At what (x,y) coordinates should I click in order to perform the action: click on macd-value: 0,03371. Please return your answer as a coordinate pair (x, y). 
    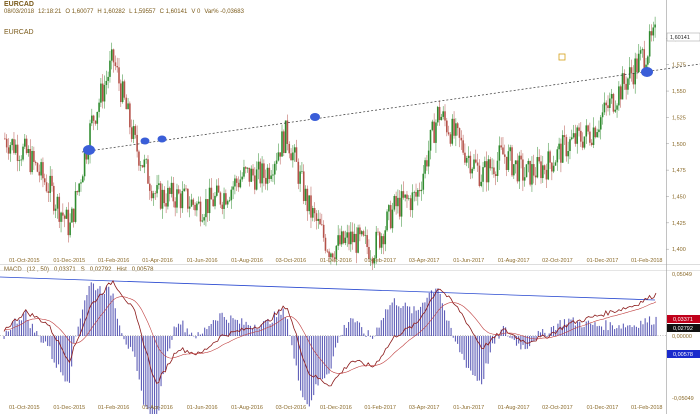
    Looking at the image, I should click on (65, 270).